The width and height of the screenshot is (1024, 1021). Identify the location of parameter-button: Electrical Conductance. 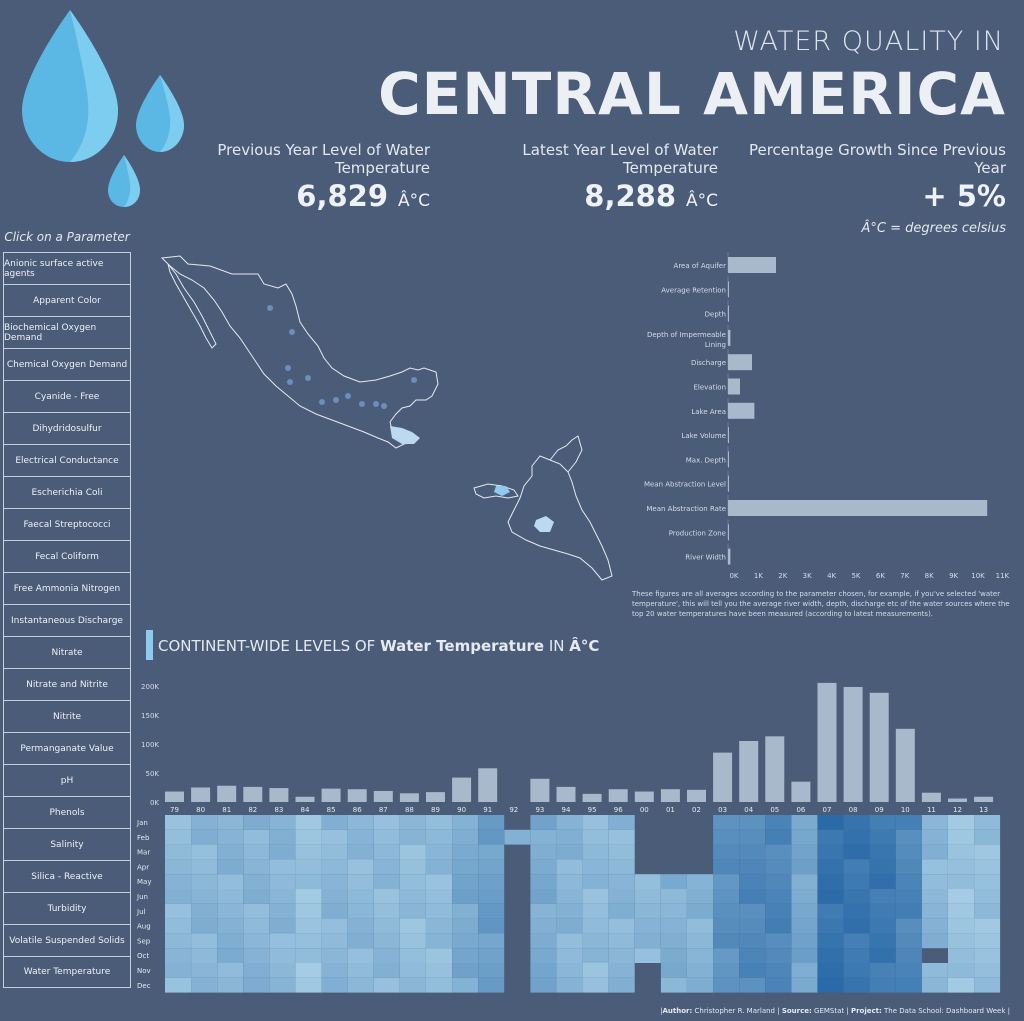
(67, 460).